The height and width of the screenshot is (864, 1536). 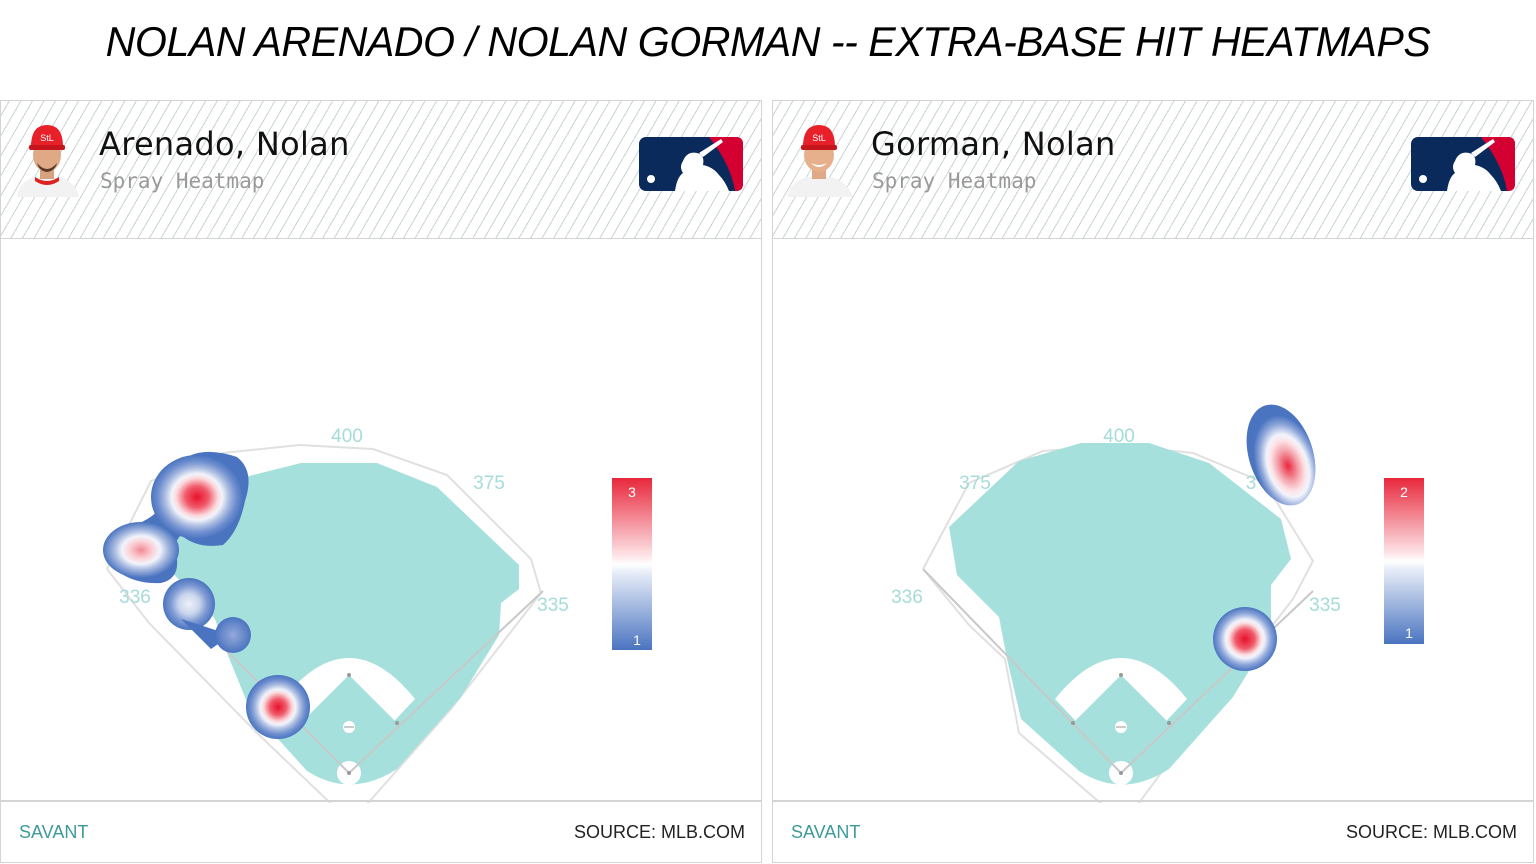 I want to click on outfield-grass, so click(x=1120, y=614).